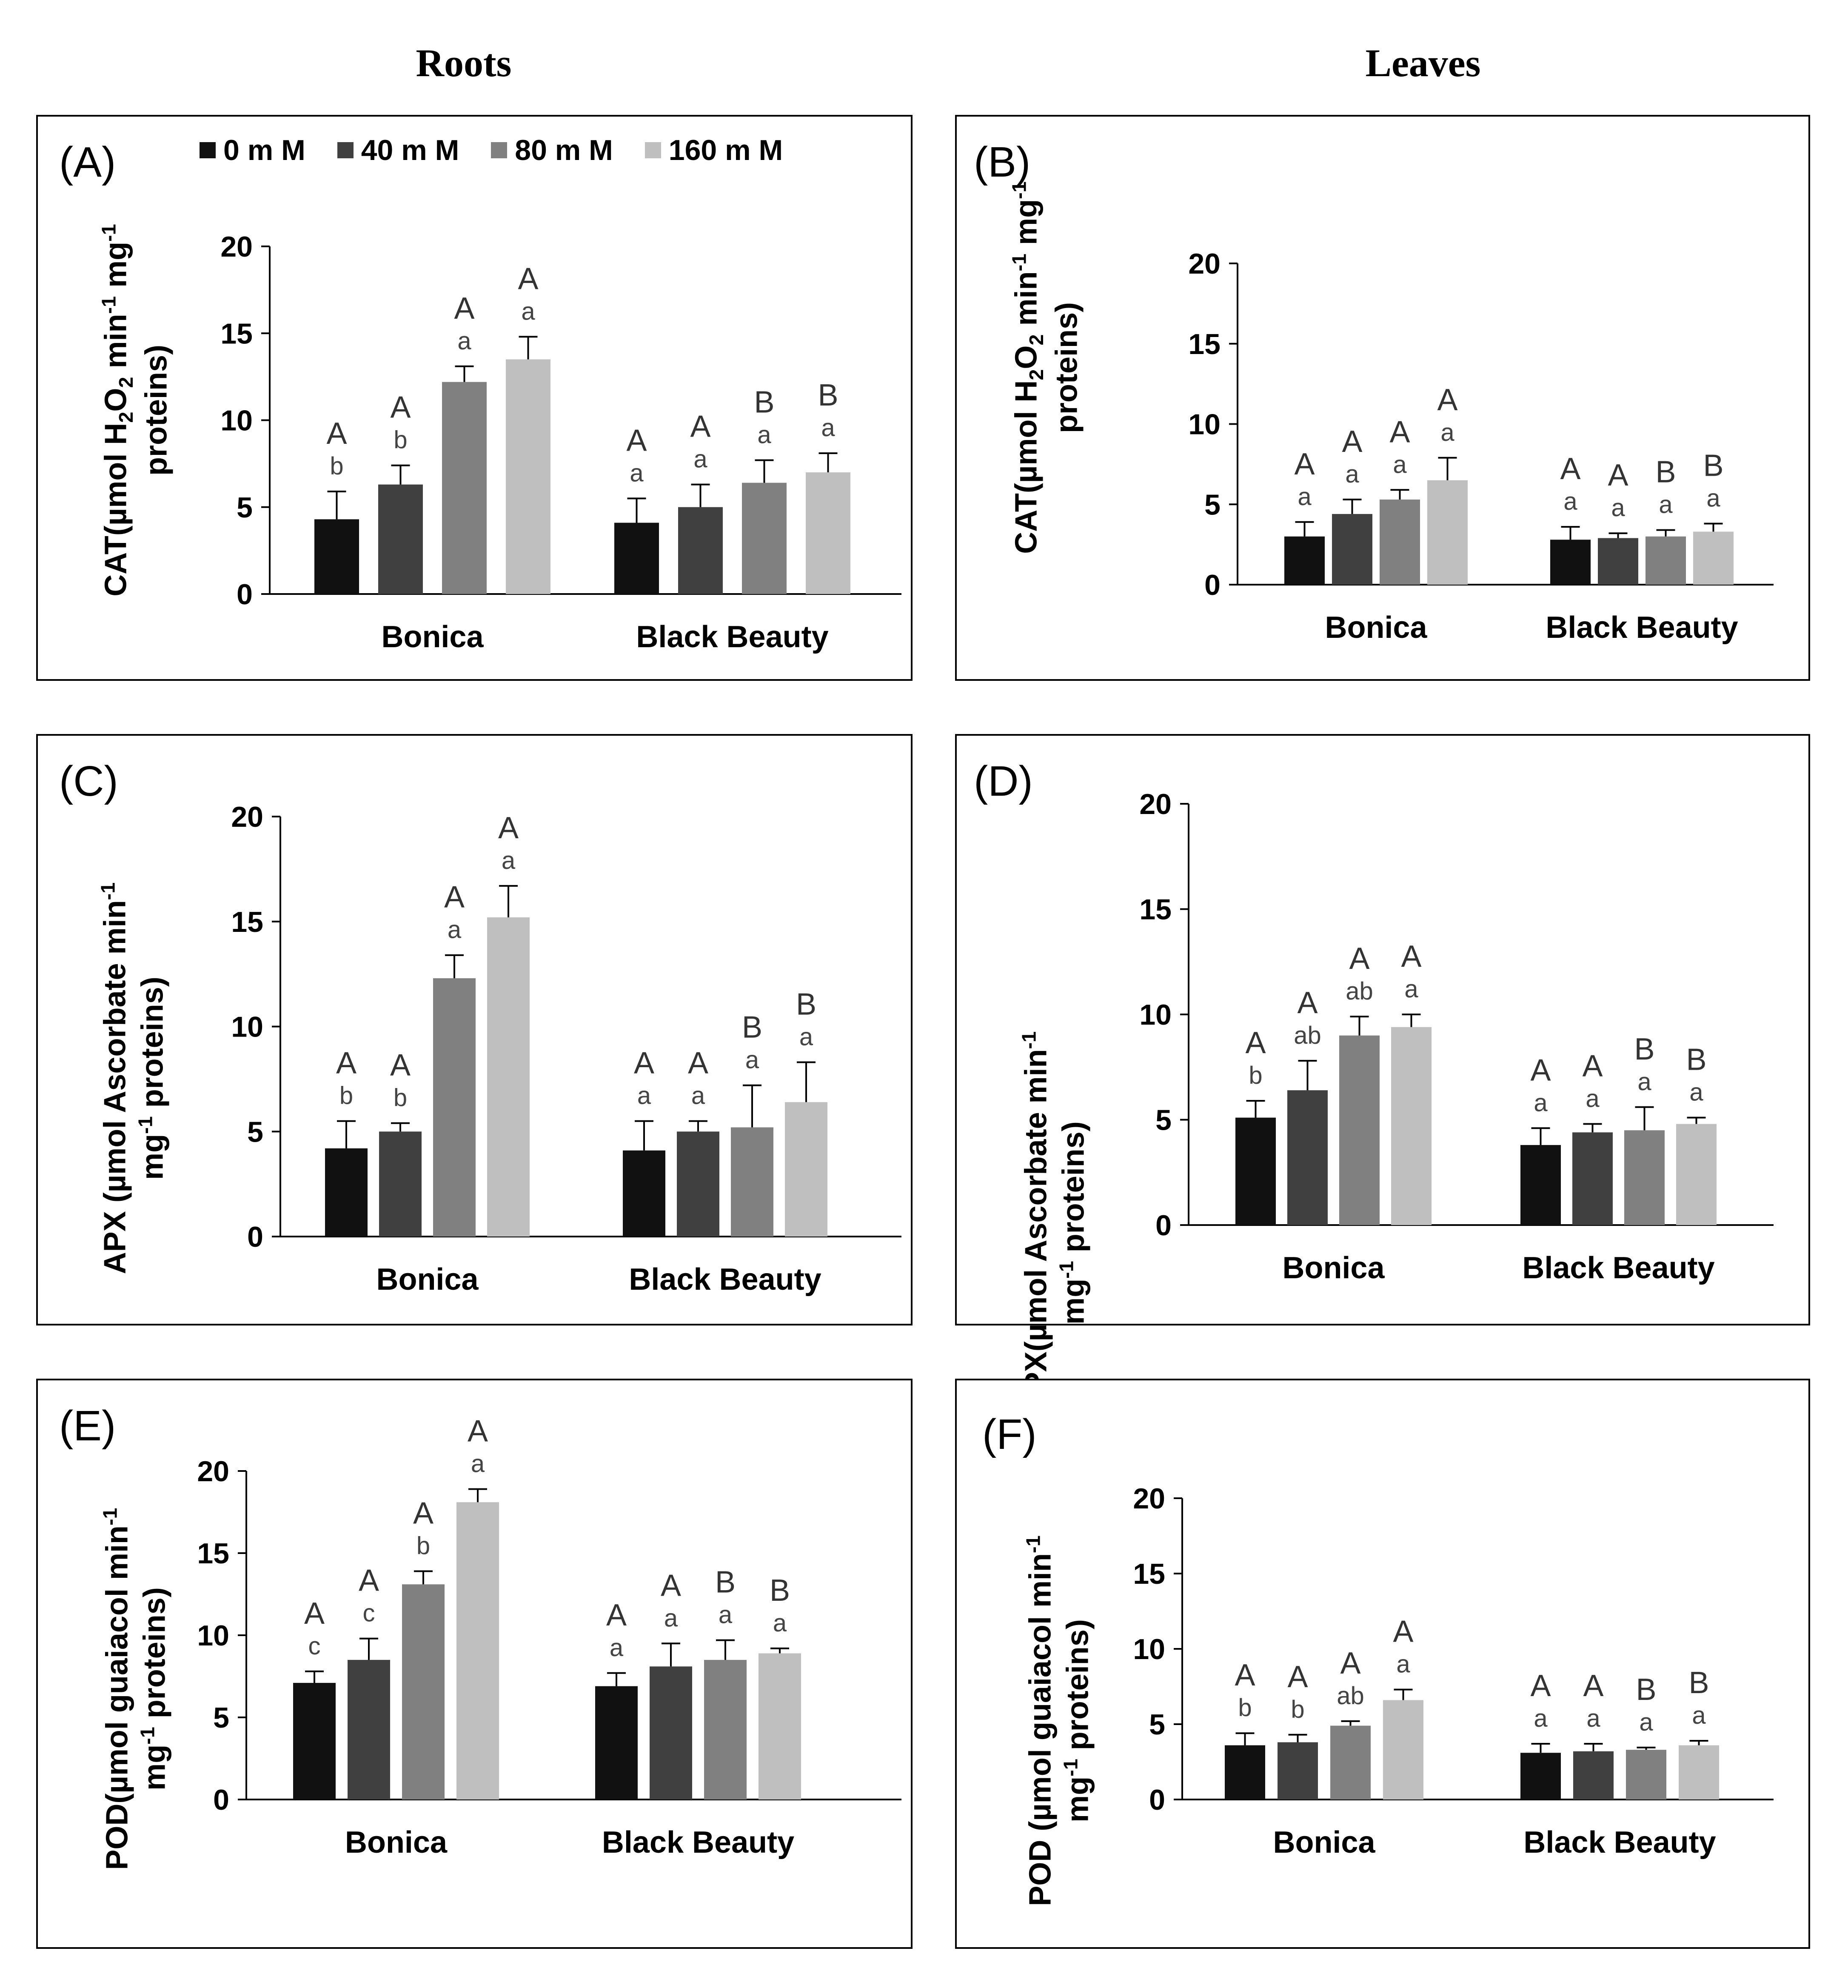 This screenshot has height=1988, width=1848. I want to click on column-title-leaves: Leaves, so click(1423, 63).